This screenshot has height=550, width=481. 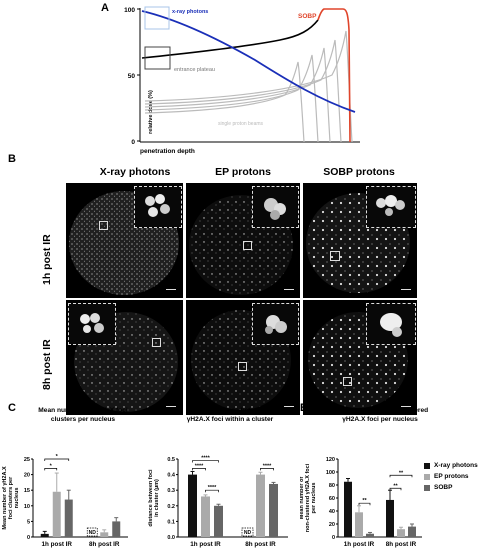 I want to click on row-title-1h: 1h post IR, so click(x=47, y=259).